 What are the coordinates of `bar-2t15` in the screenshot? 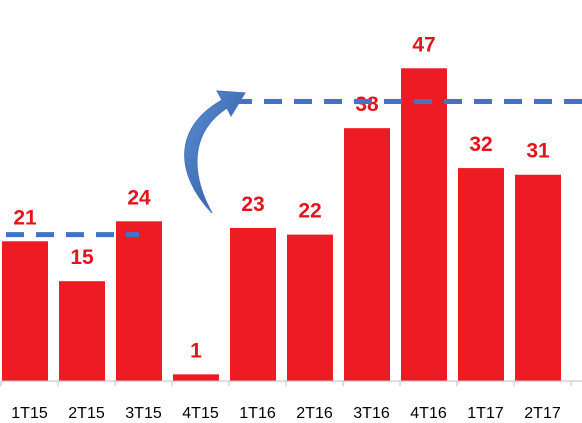 It's located at (82, 331).